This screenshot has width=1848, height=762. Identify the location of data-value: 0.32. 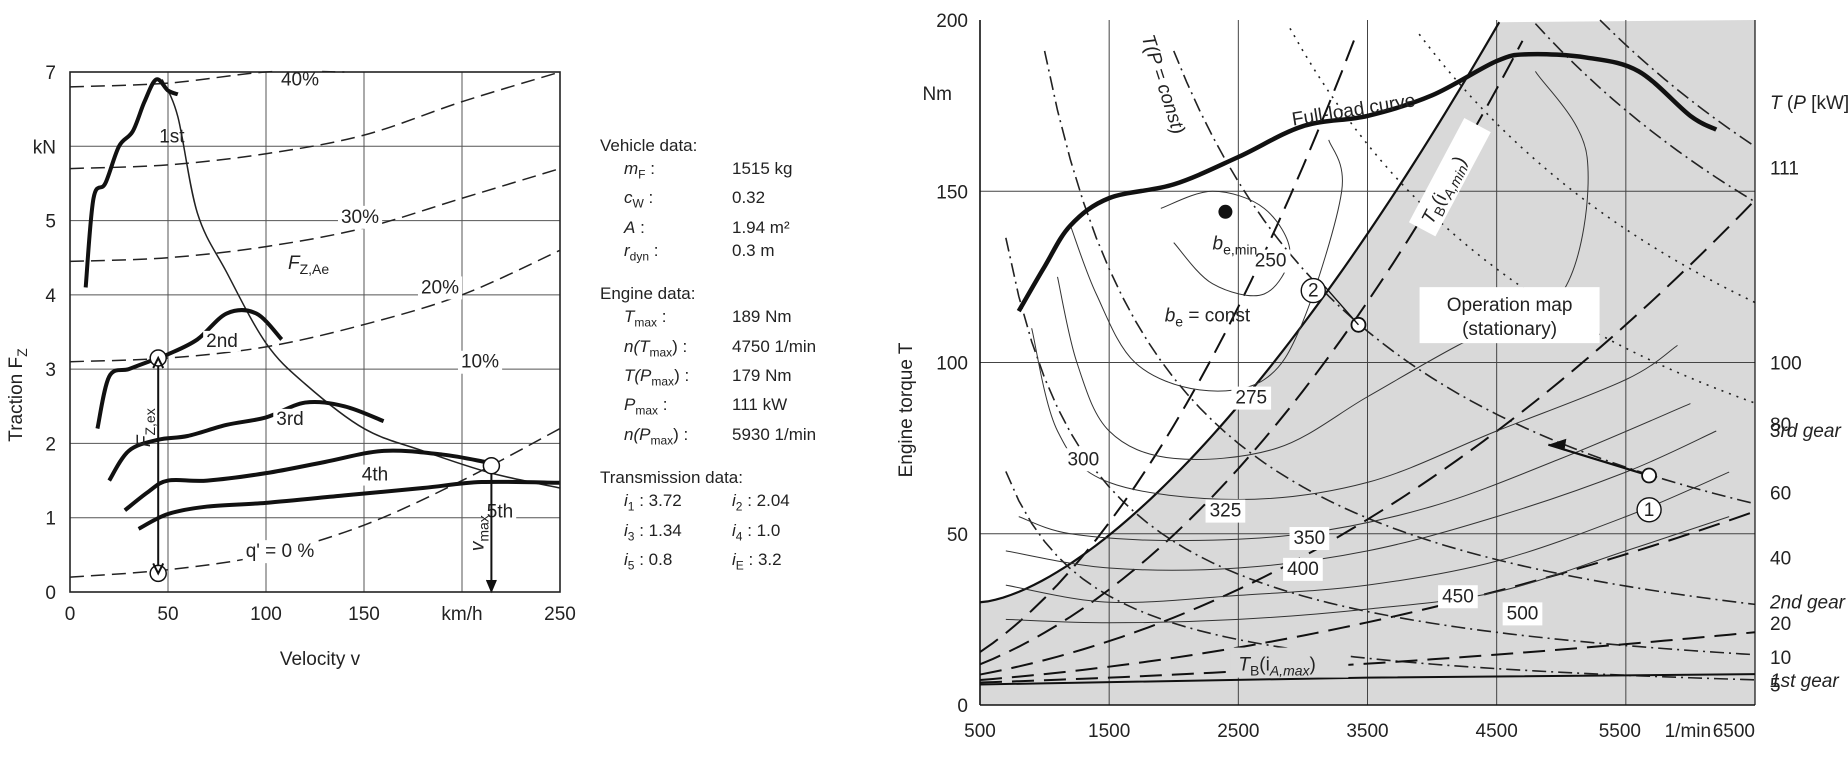
(749, 198).